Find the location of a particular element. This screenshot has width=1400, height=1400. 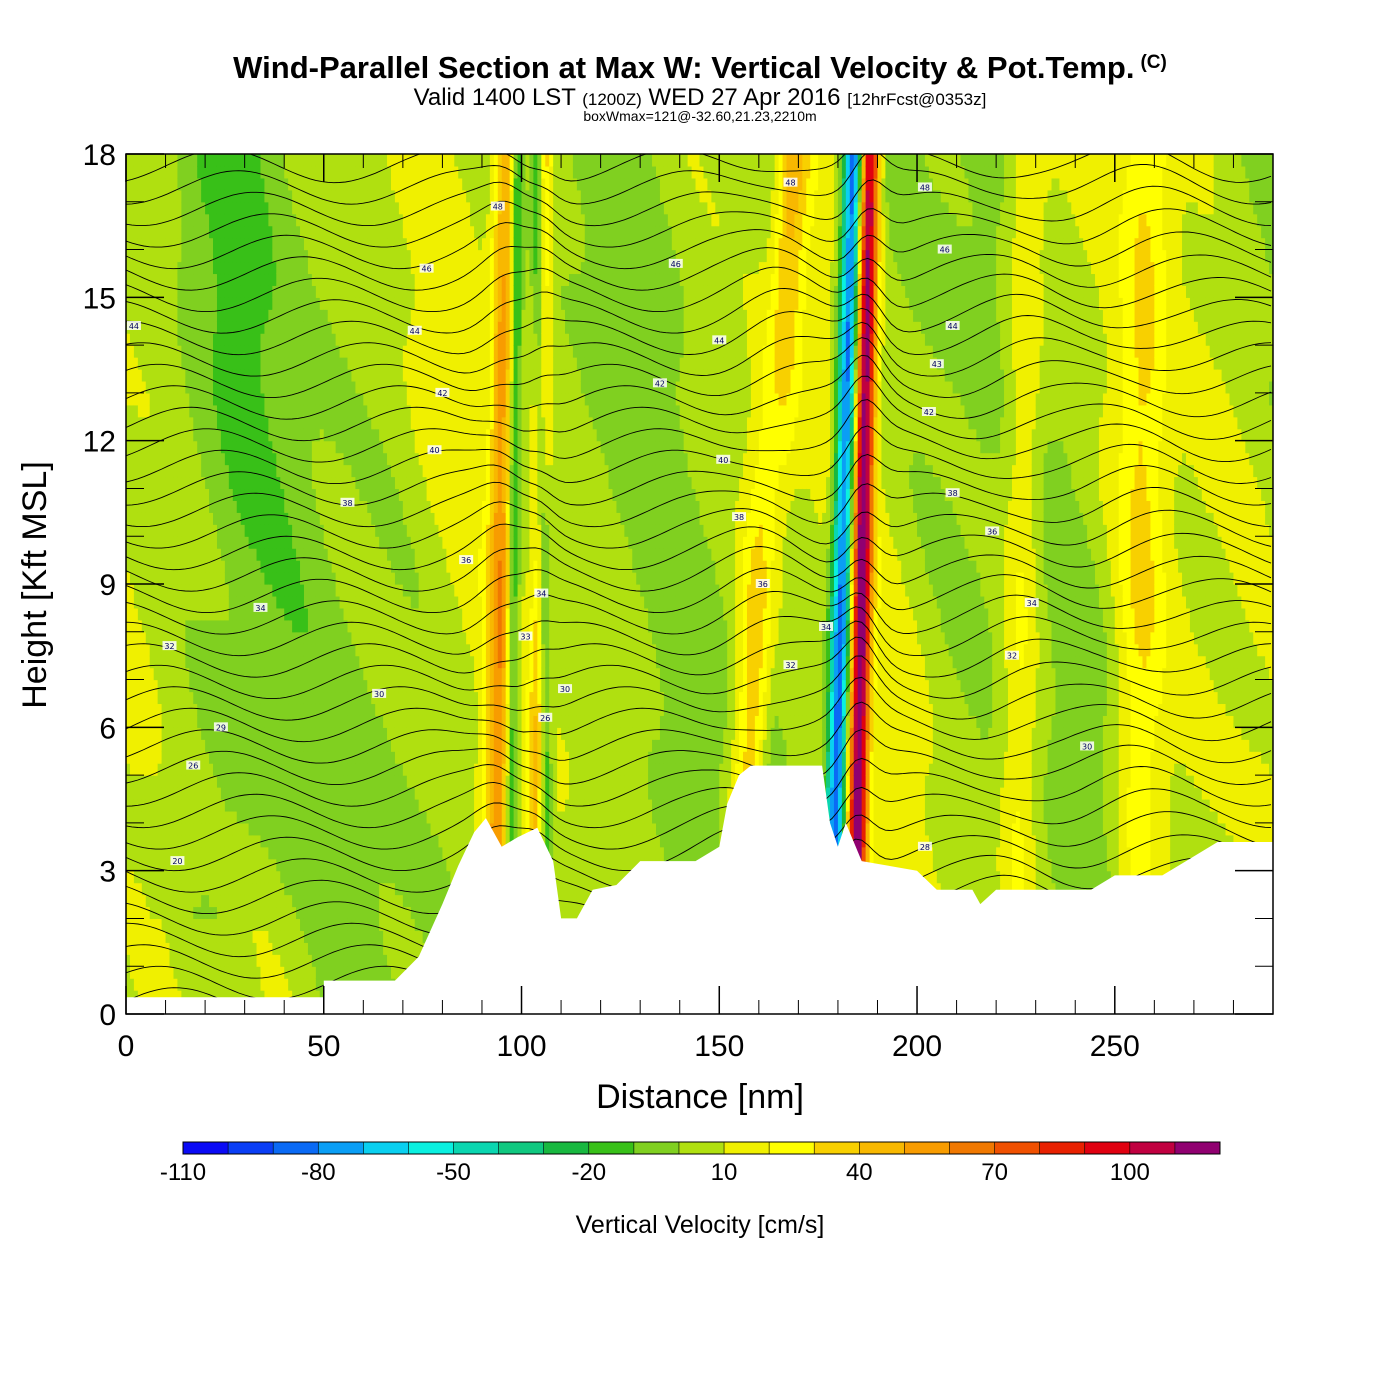

forecast-info: [12hrFcst@0353z] is located at coordinates (916, 99).